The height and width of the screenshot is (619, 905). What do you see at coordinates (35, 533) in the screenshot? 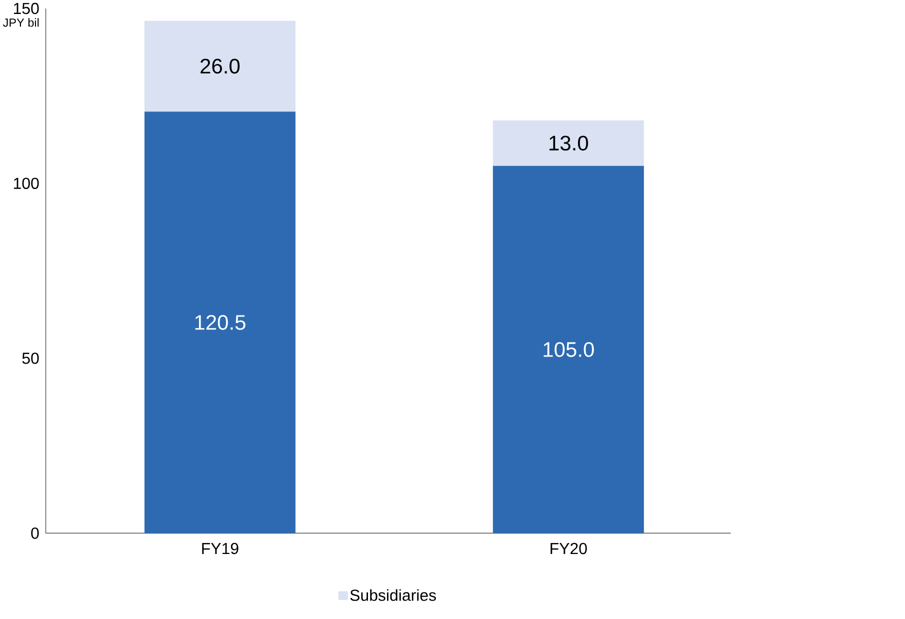
I see `y-tick-label: 0` at bounding box center [35, 533].